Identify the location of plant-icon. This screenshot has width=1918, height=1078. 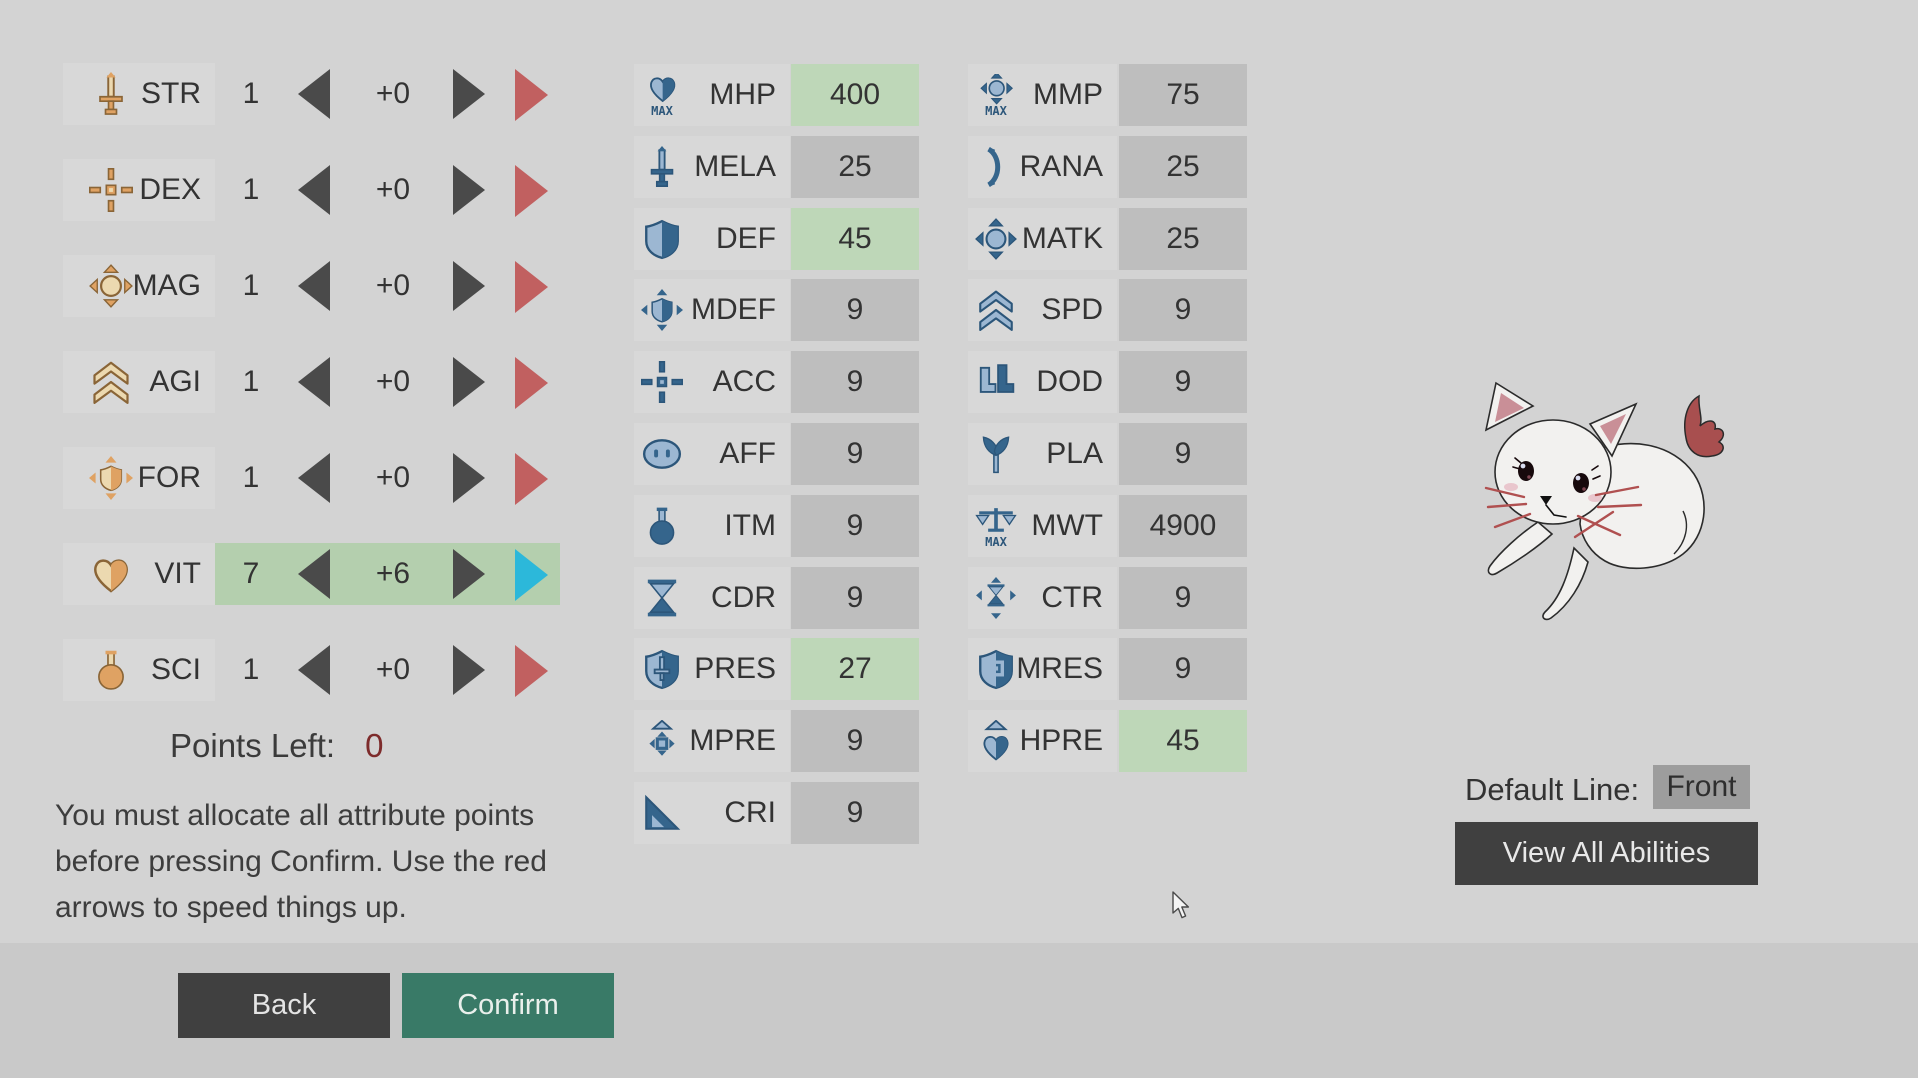
(996, 454).